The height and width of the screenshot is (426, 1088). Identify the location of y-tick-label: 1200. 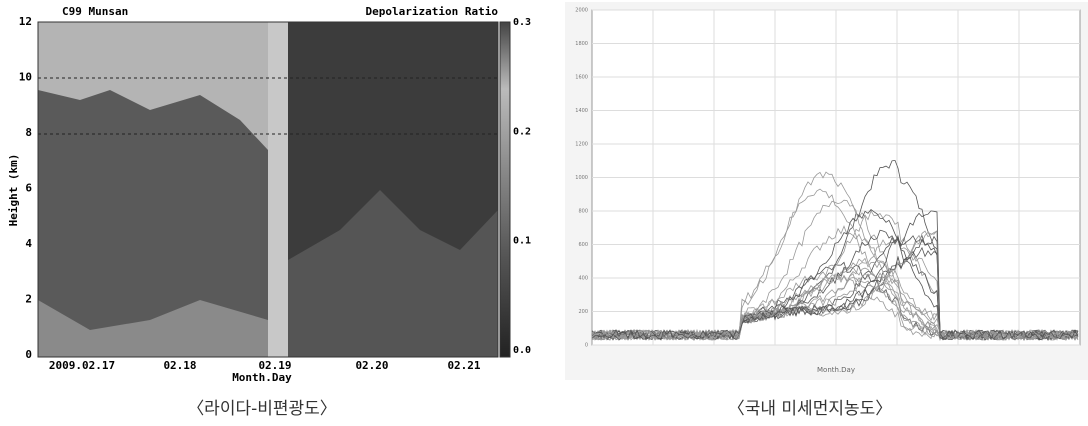
(581, 145).